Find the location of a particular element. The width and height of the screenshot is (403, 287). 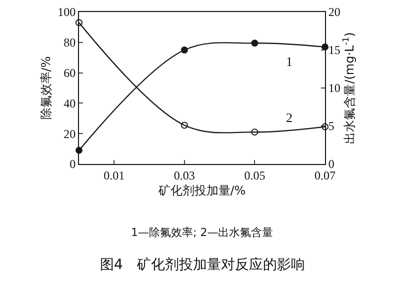

x-axis-title: 矿化剂投加量/% is located at coordinates (201, 190).